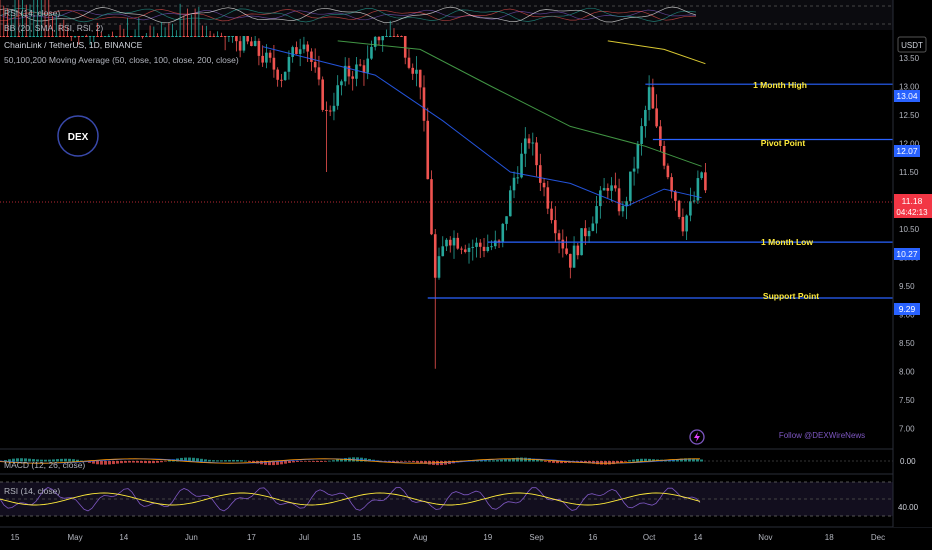 Image resolution: width=932 pixels, height=550 pixels. Describe the element at coordinates (697, 437) in the screenshot. I see `lightning-icon-bolt` at that location.